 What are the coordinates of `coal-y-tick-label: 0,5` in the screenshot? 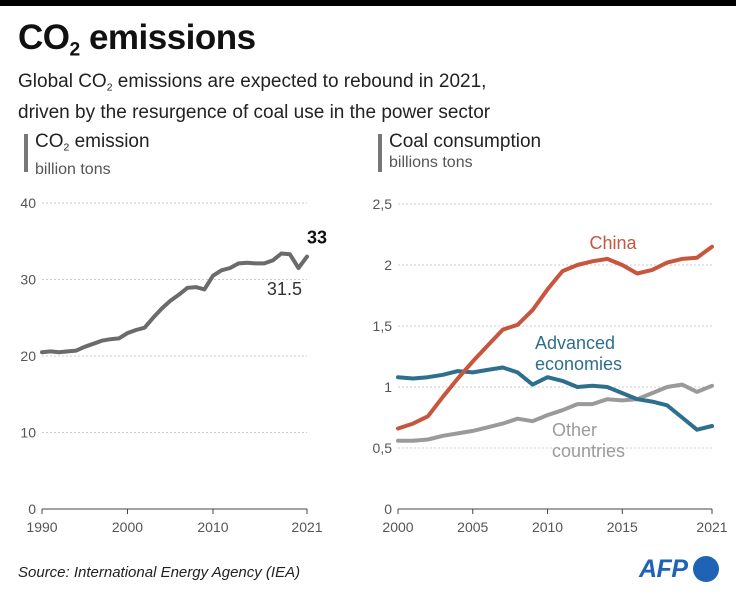 It's located at (383, 448).